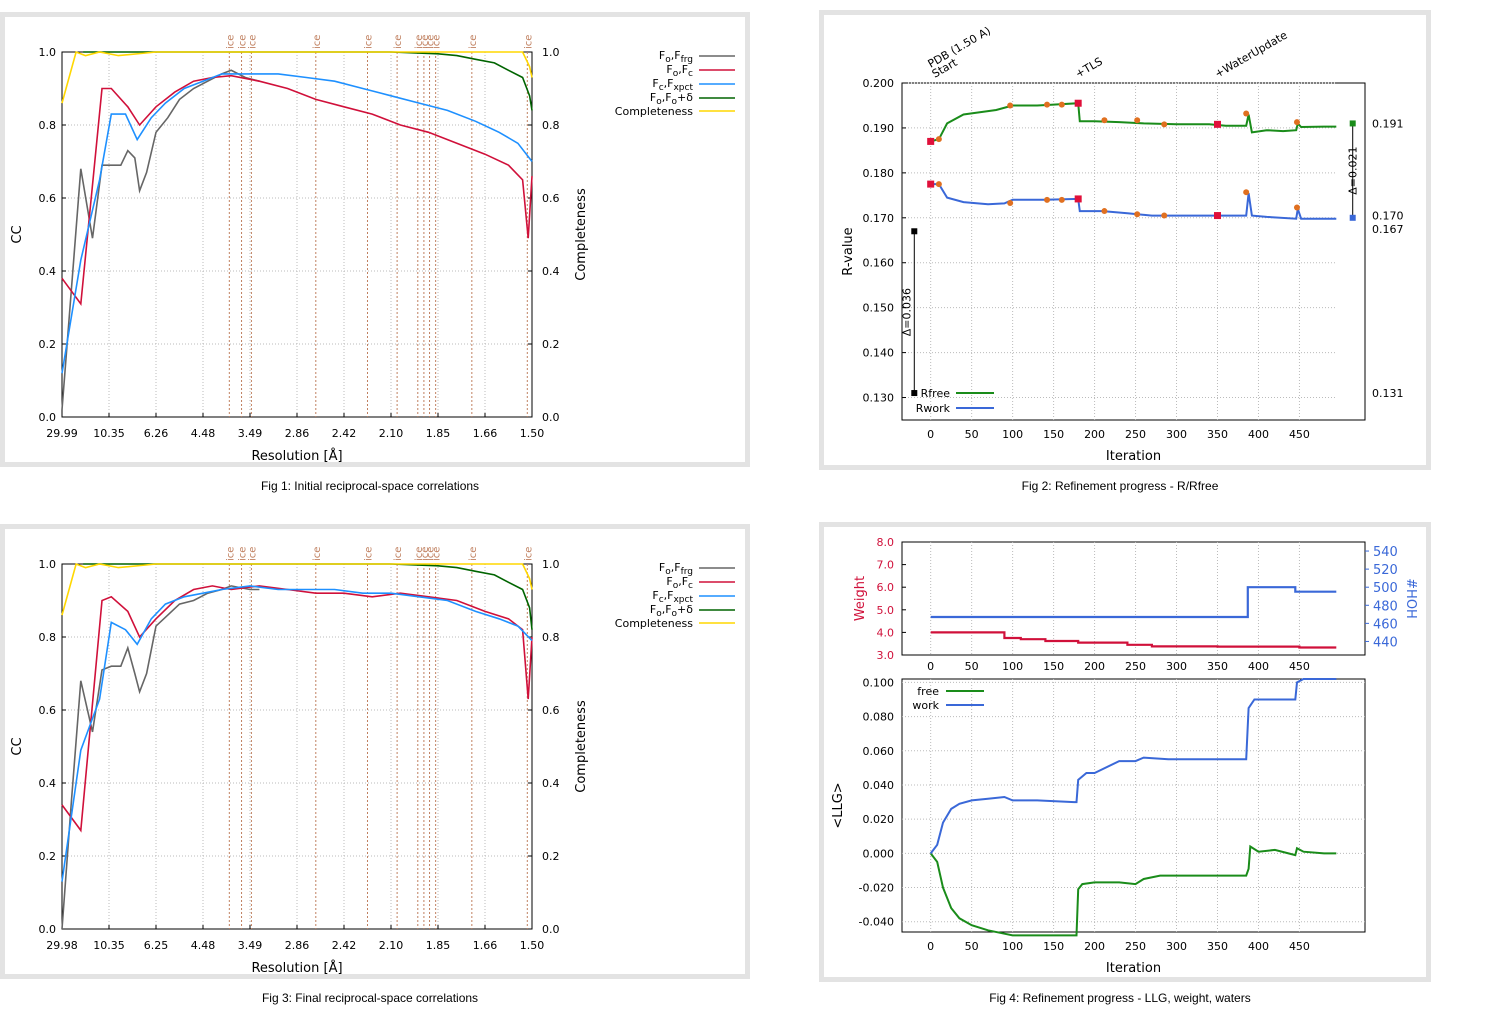  What do you see at coordinates (654, 111) in the screenshot?
I see `legend-label-completeness: Completeness` at bounding box center [654, 111].